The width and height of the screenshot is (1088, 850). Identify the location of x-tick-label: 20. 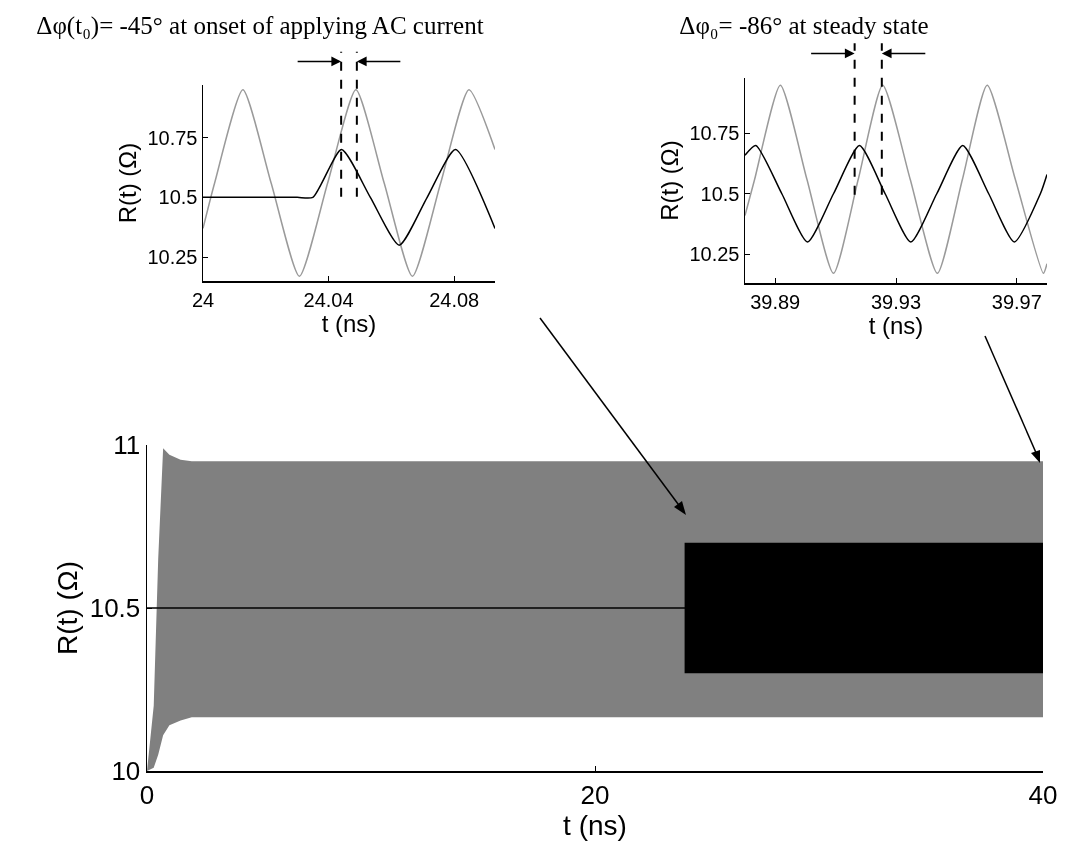
(595, 794).